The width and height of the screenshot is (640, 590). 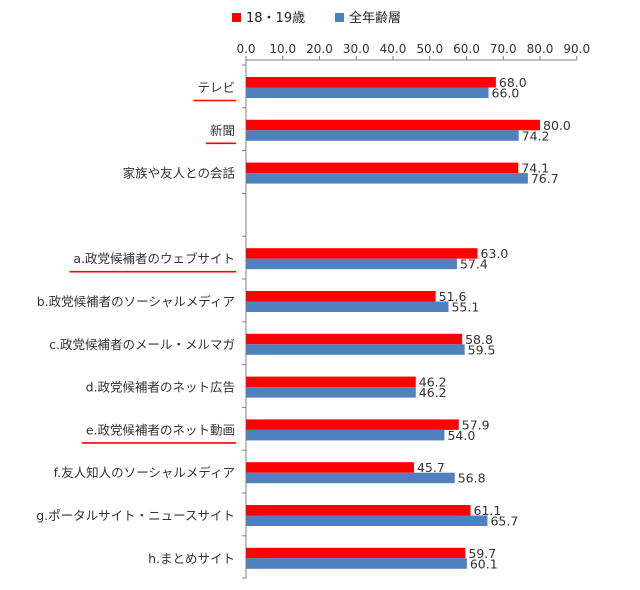 What do you see at coordinates (545, 178) in the screenshot?
I see `value-label-all-ages: 76.7` at bounding box center [545, 178].